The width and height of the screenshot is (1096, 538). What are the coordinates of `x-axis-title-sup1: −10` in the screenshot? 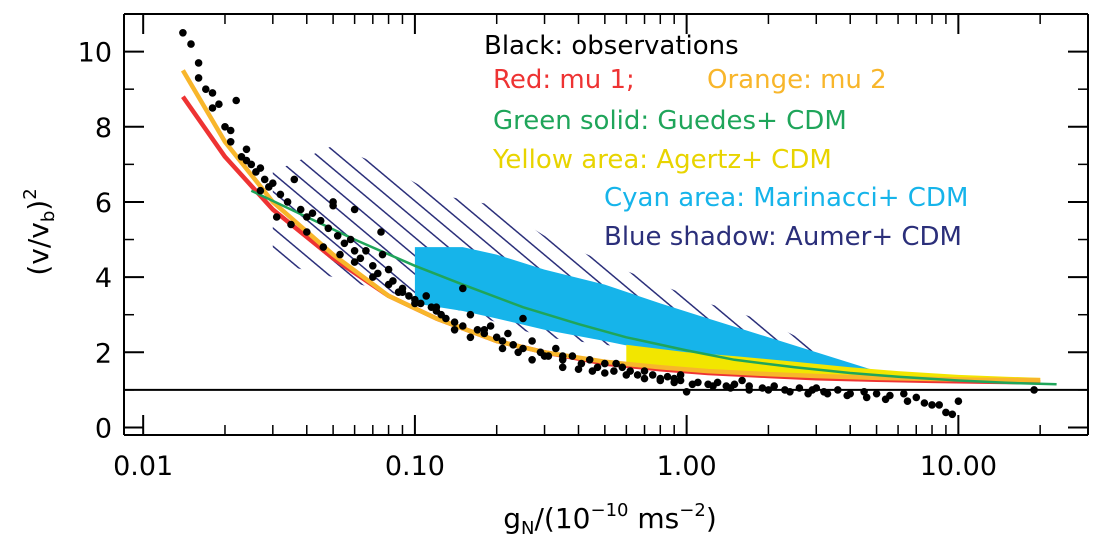 It's located at (610, 510).